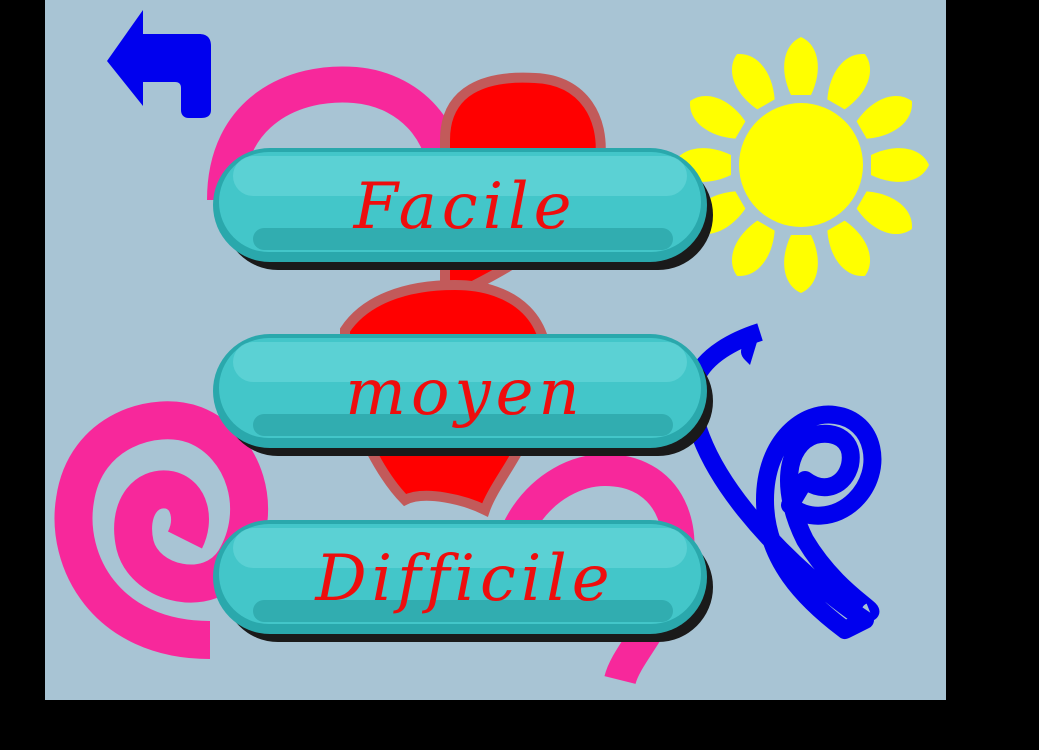 This screenshot has width=1039, height=750. I want to click on back-arrow-icon, so click(159, 64).